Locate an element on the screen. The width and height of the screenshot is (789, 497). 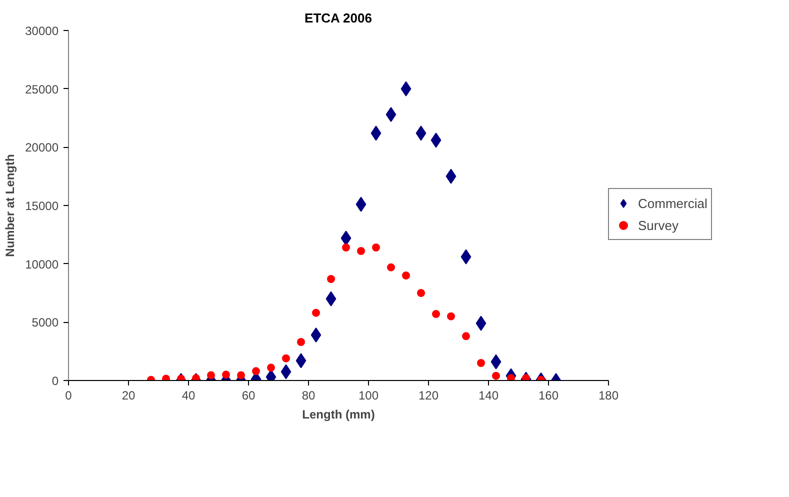
x-axis-title: Length (mm) is located at coordinates (338, 415).